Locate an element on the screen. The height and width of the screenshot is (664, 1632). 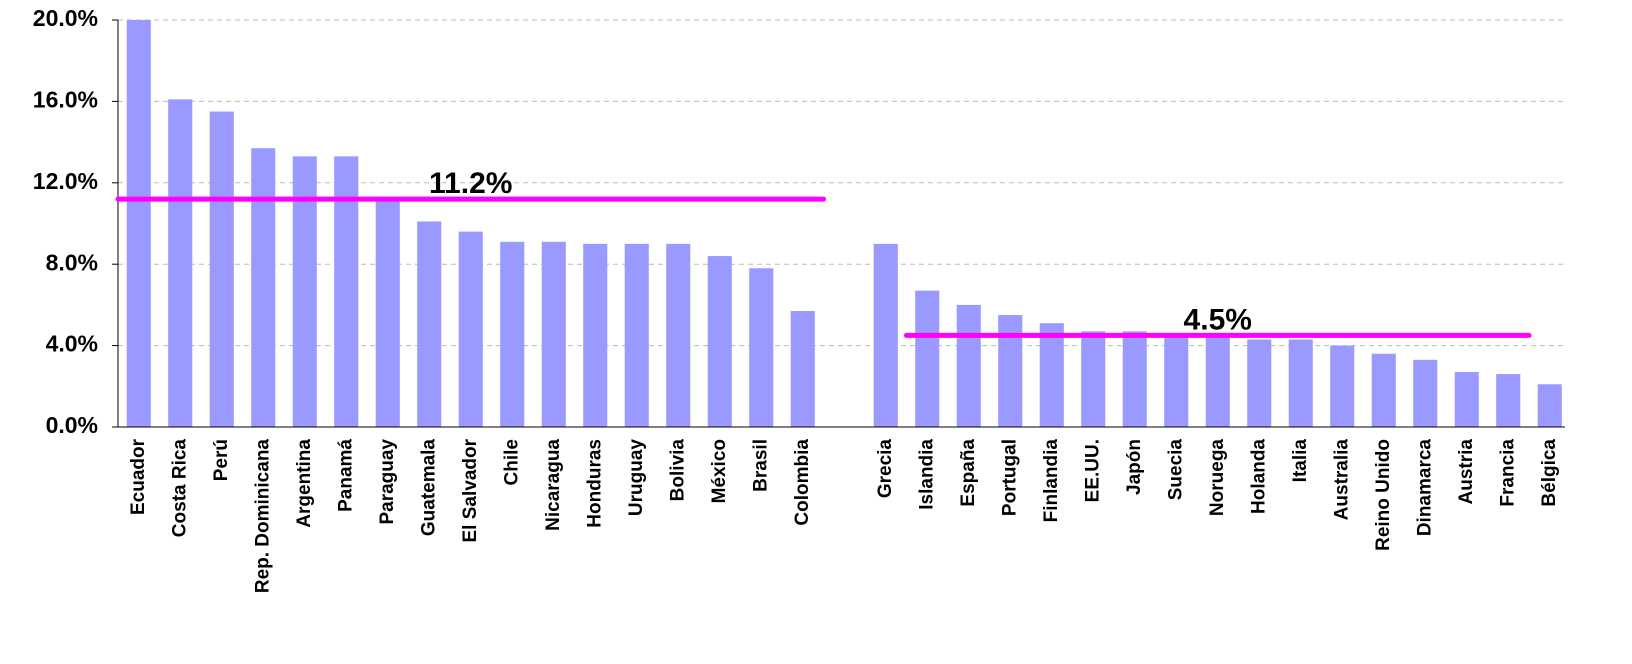
x-tick-label: Perú is located at coordinates (221, 460).